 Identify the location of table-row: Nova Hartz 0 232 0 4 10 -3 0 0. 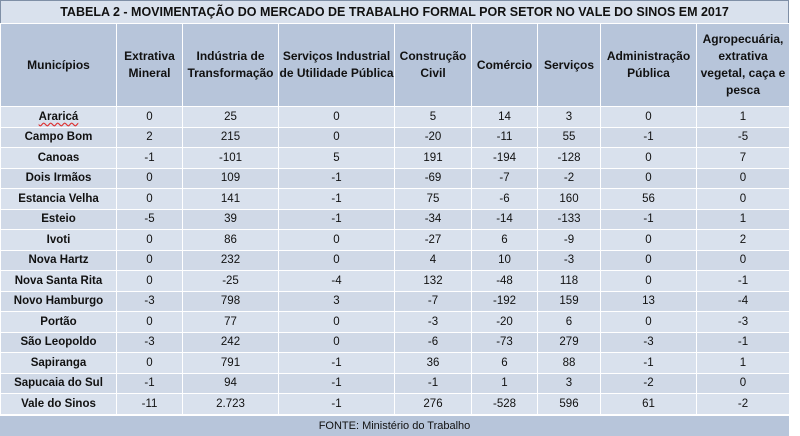
(395, 260).